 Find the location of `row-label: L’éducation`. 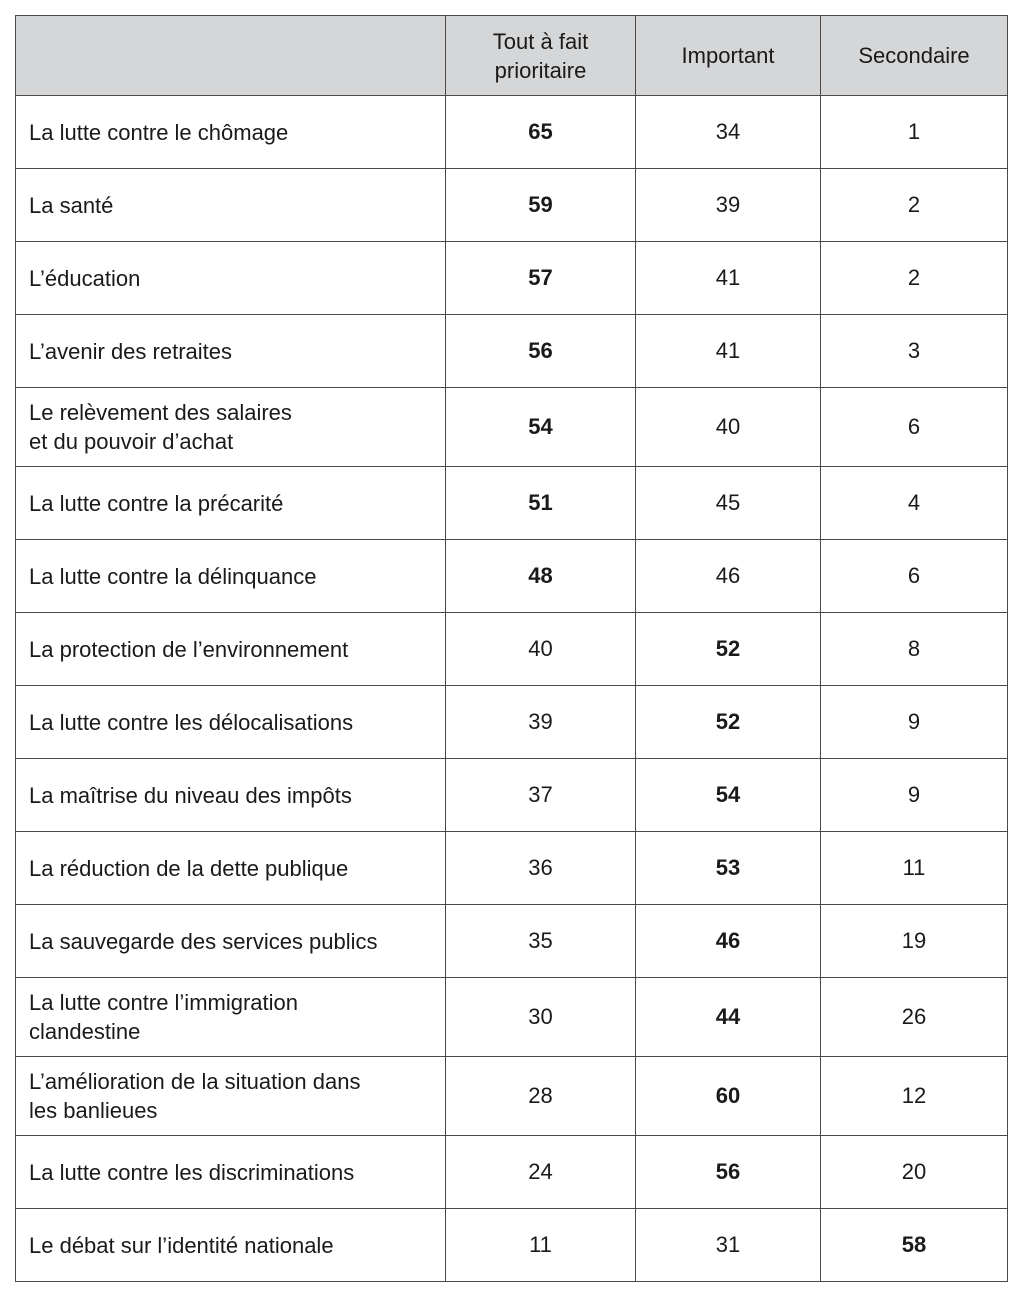

row-label: L’éducation is located at coordinates (230, 278).